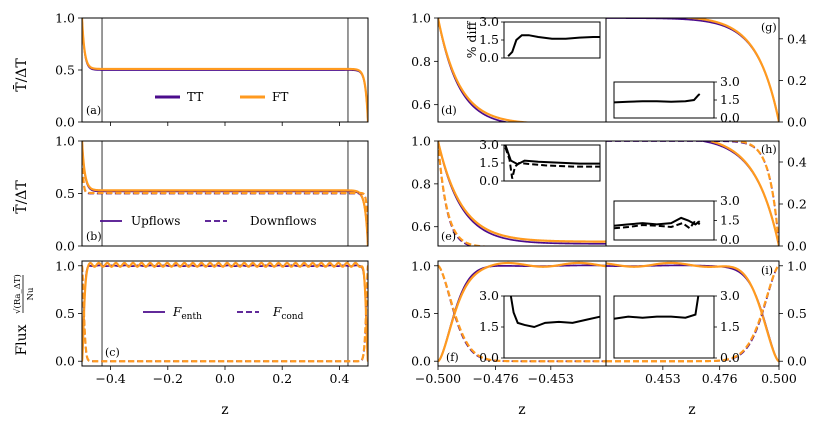 The height and width of the screenshot is (428, 830). Describe the element at coordinates (282, 378) in the screenshot. I see `panel-c-xtick-label-3: 0.2` at that location.